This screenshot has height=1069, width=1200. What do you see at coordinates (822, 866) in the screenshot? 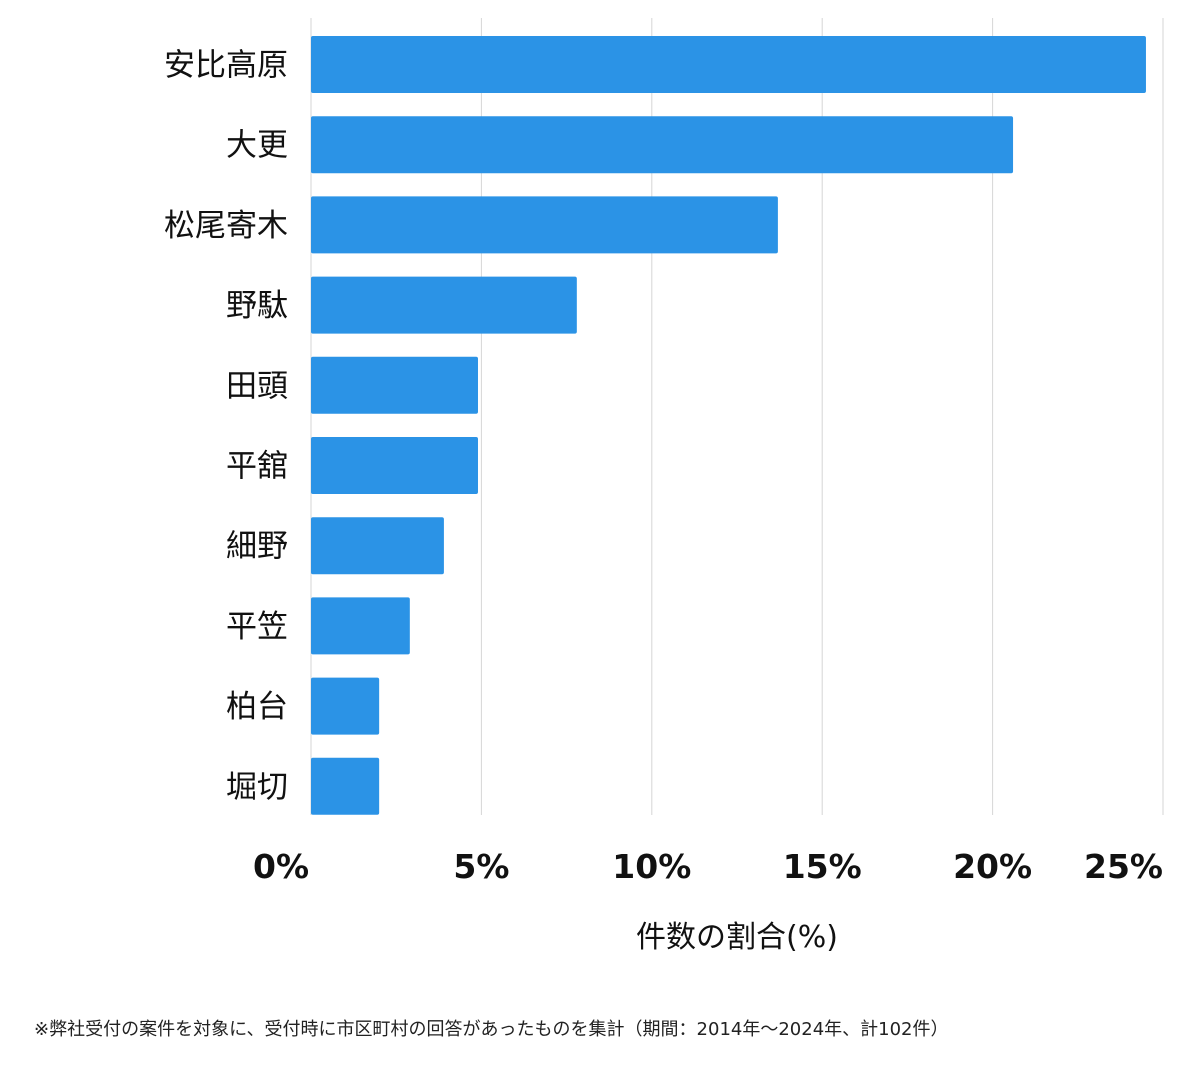
I see `x-tick-label: 15%` at bounding box center [822, 866].